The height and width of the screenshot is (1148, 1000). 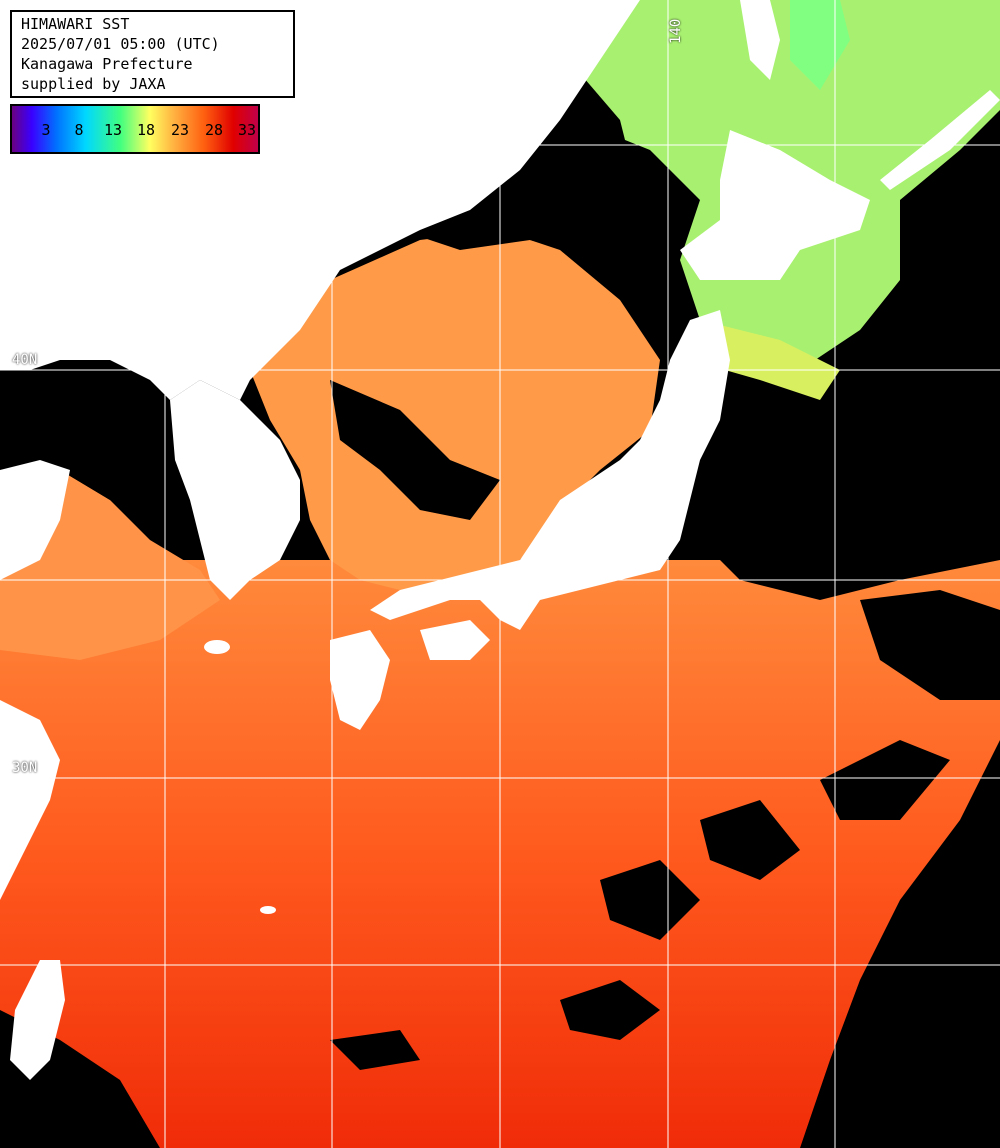 What do you see at coordinates (247, 130) in the screenshot?
I see `scale-tick: 33` at bounding box center [247, 130].